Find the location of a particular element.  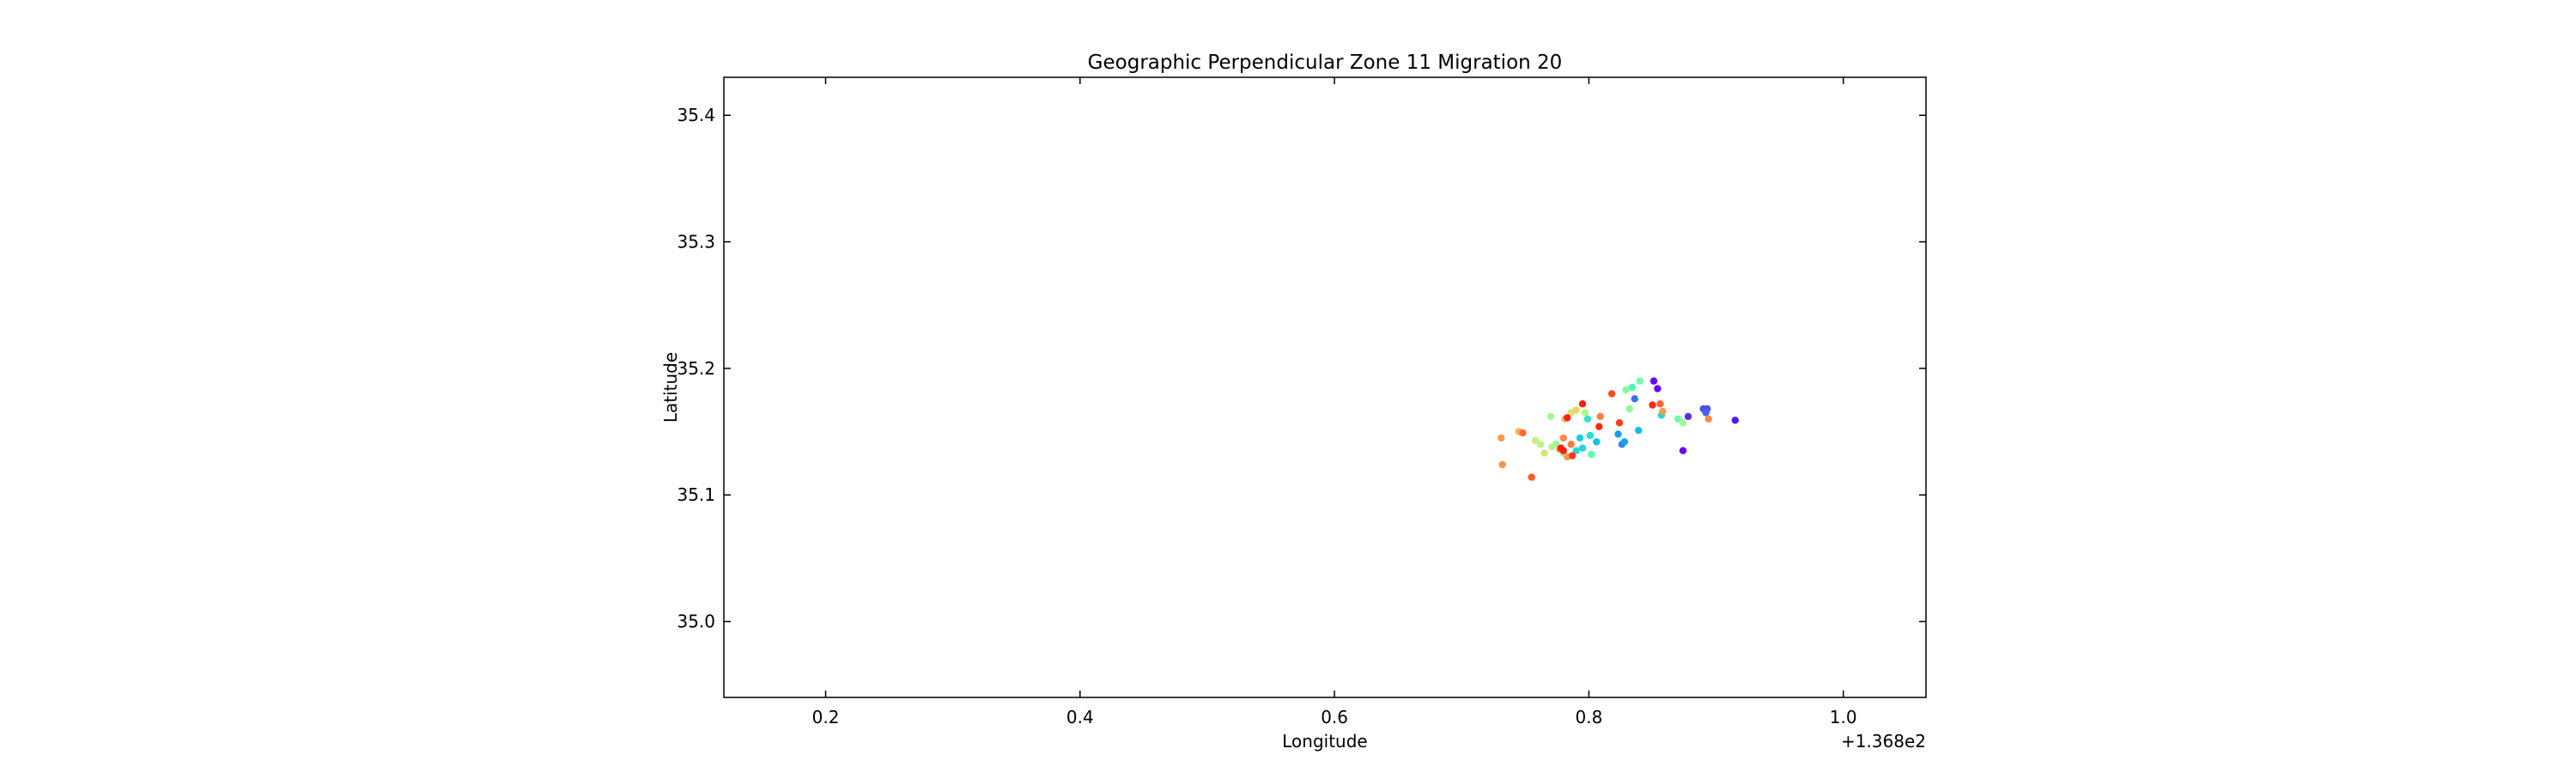

x-tick-label: 0.6 is located at coordinates (1334, 717).